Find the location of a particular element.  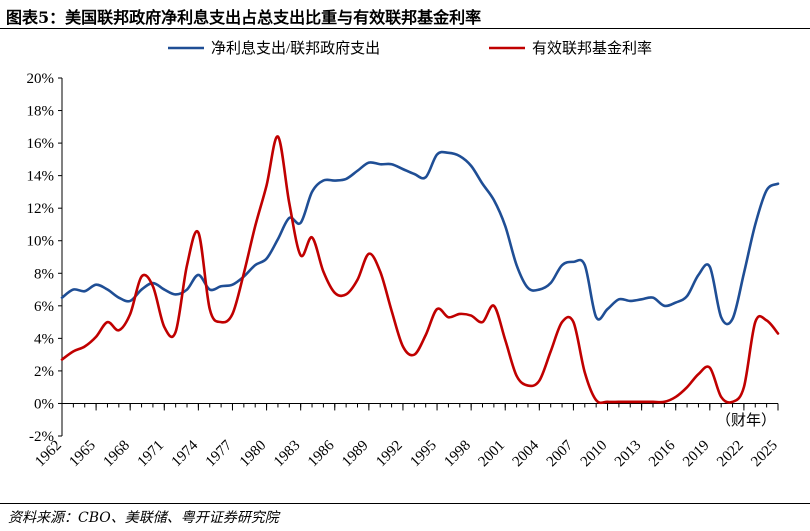

x-tick-label: 1995 is located at coordinates (423, 454).